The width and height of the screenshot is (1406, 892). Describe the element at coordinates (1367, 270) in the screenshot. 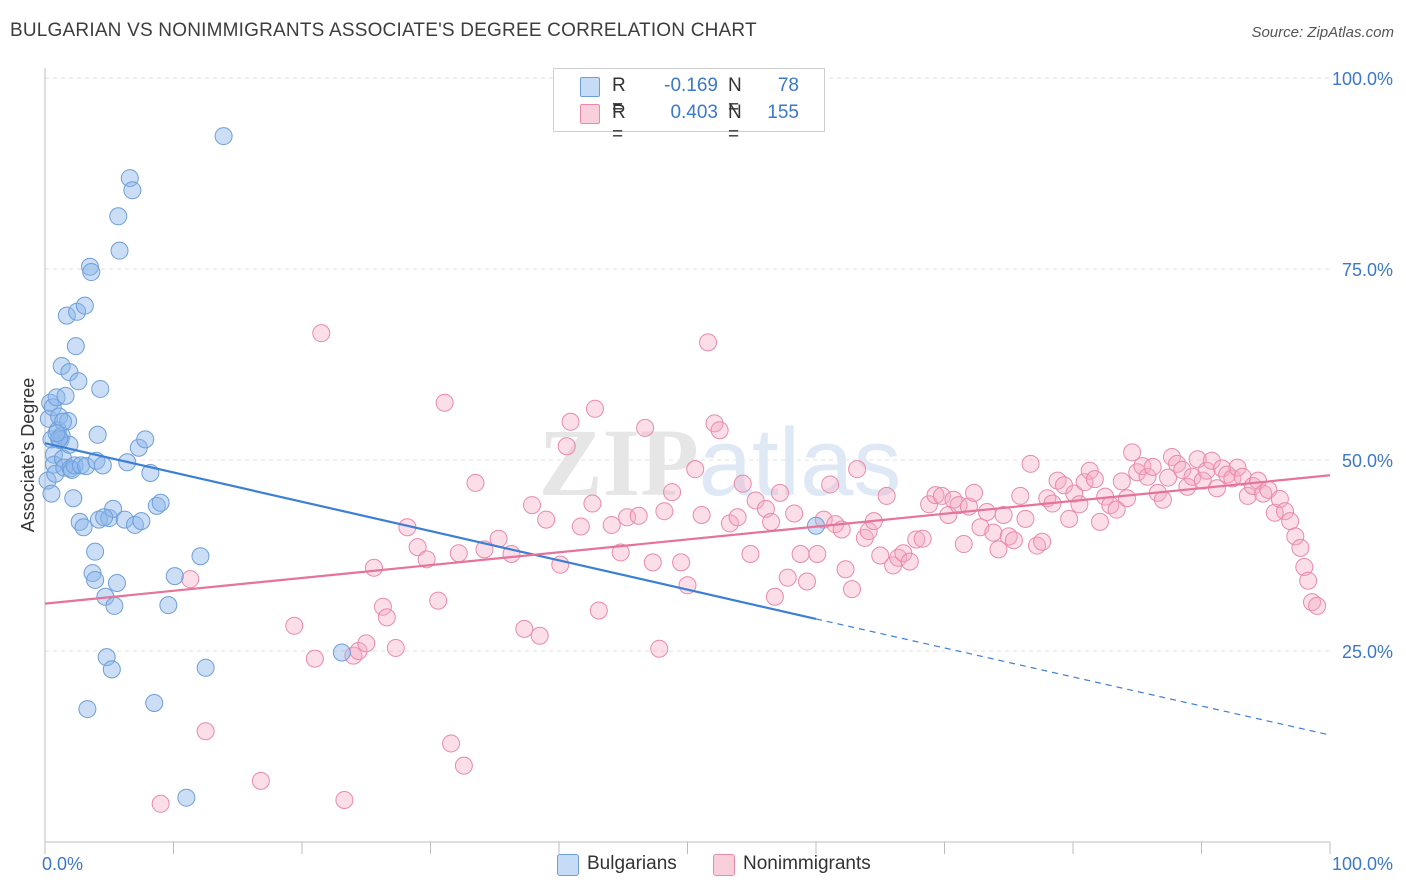

I see `y-tick-label: 75.0%` at that location.